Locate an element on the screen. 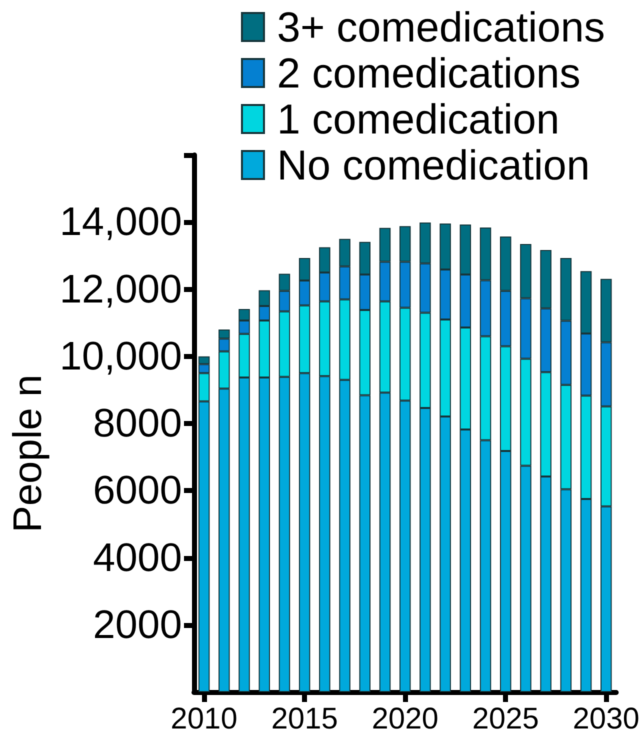  legend-label: 2 comedications is located at coordinates (428, 73).